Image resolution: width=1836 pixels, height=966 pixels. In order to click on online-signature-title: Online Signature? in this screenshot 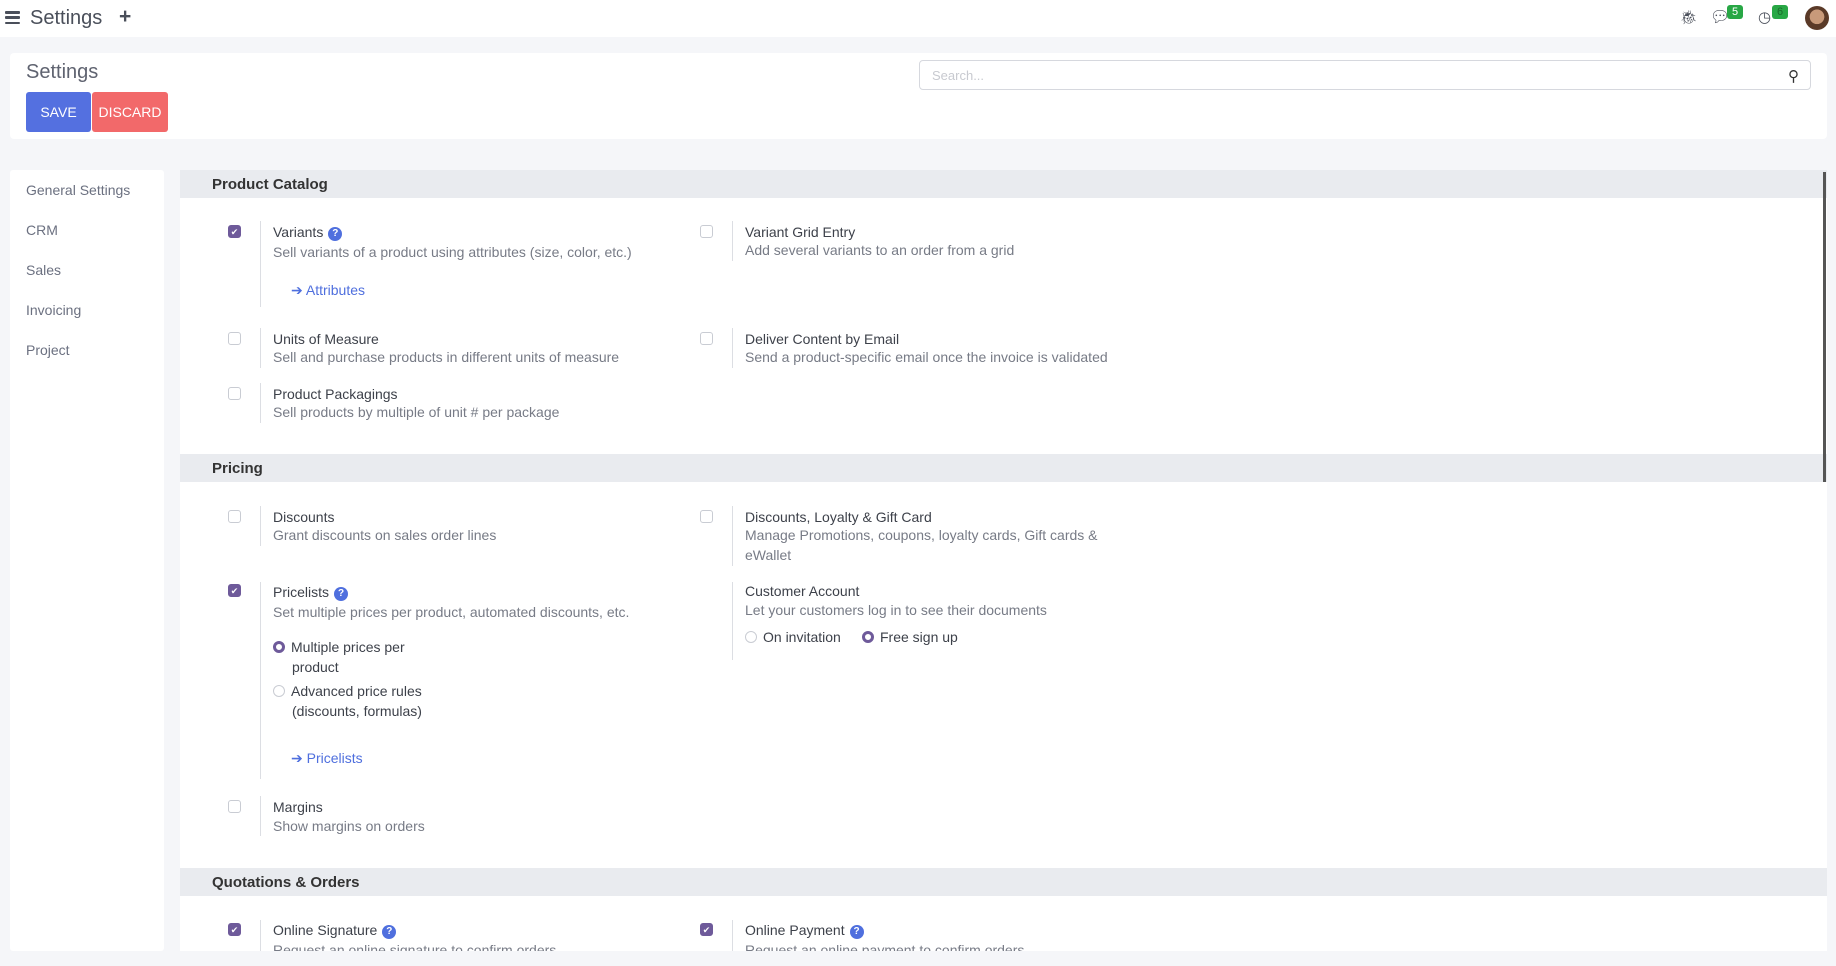, I will do `click(335, 930)`.